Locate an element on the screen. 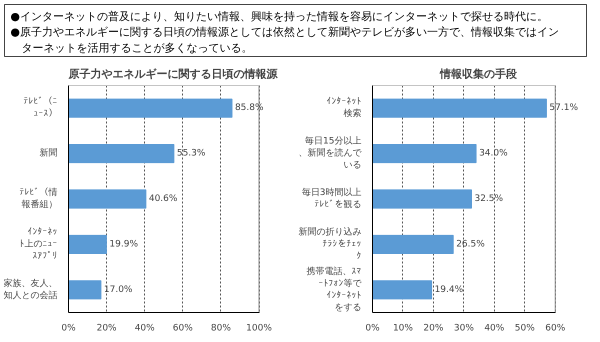 Image resolution: width=600 pixels, height=342 pixels. data-label: 17.0% is located at coordinates (118, 289).